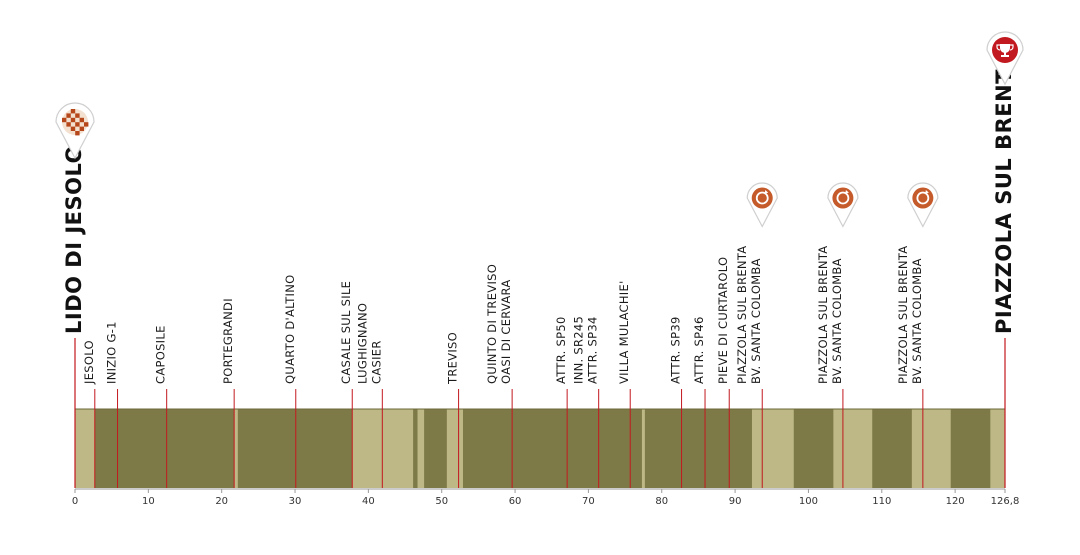  I want to click on x-tick-label: 126,8, so click(1005, 501).